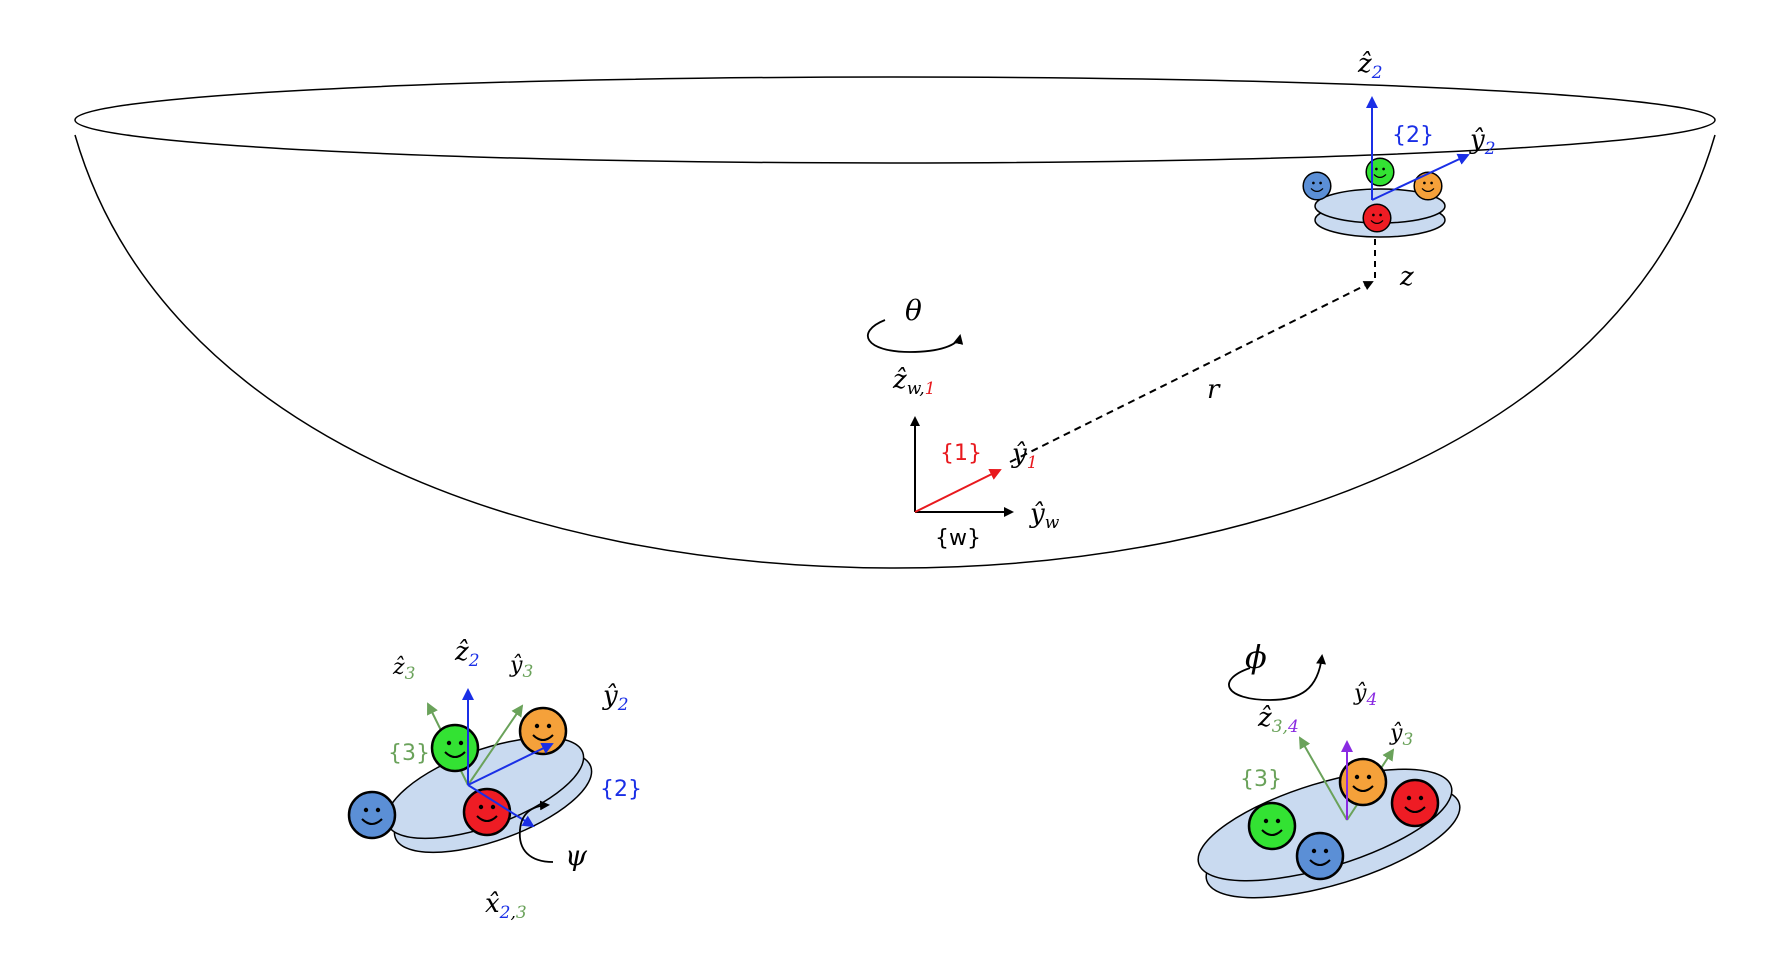 The height and width of the screenshot is (964, 1790). I want to click on z2-left-label: ẑ2, so click(467, 654).